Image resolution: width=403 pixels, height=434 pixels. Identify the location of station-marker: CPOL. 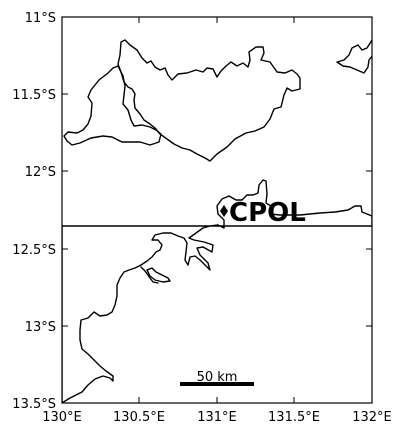
(263, 213).